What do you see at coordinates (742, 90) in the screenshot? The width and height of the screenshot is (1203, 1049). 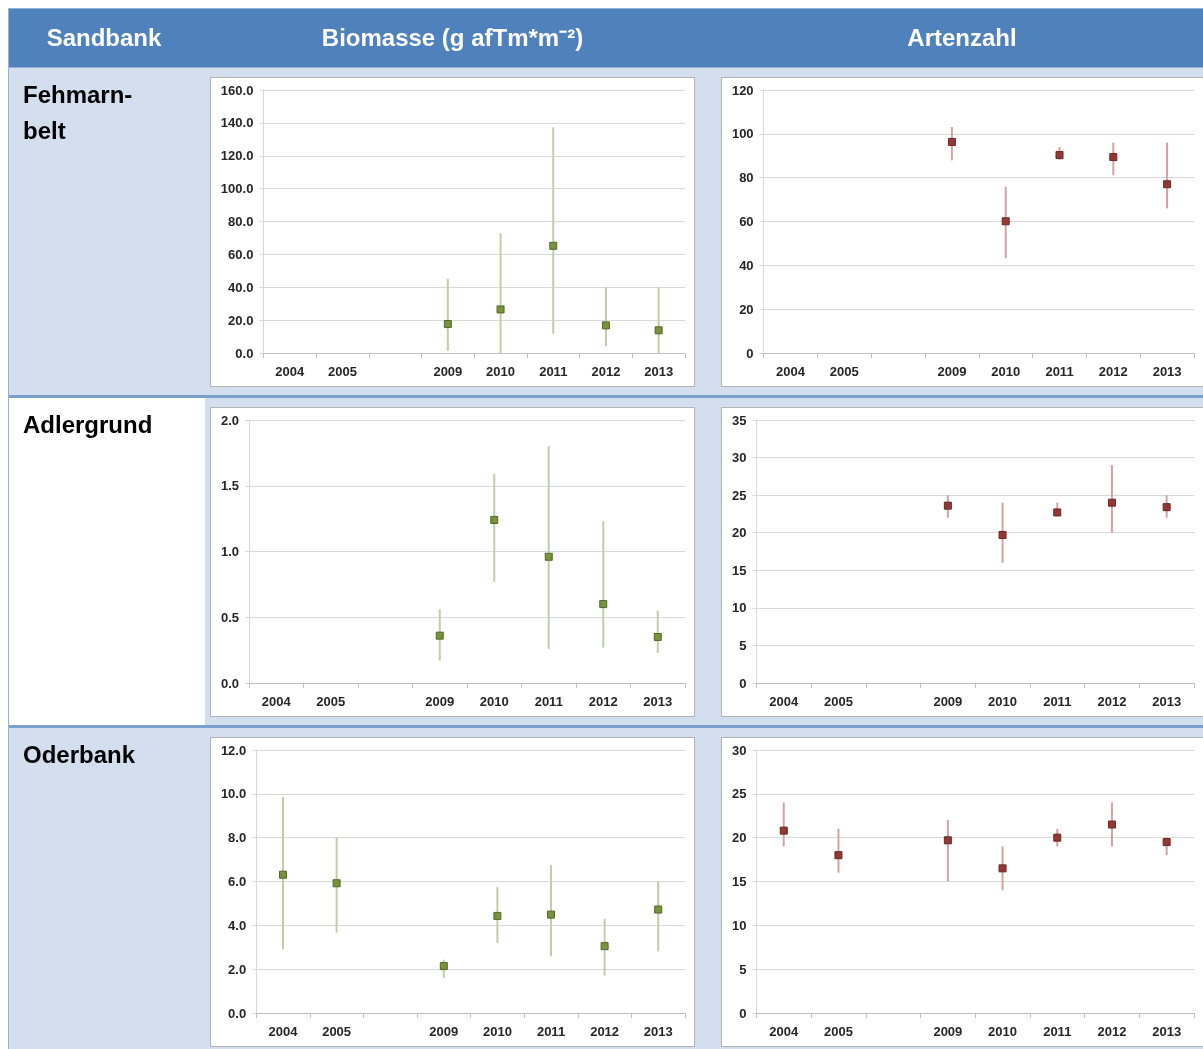 I see `y-tick-label: 120` at bounding box center [742, 90].